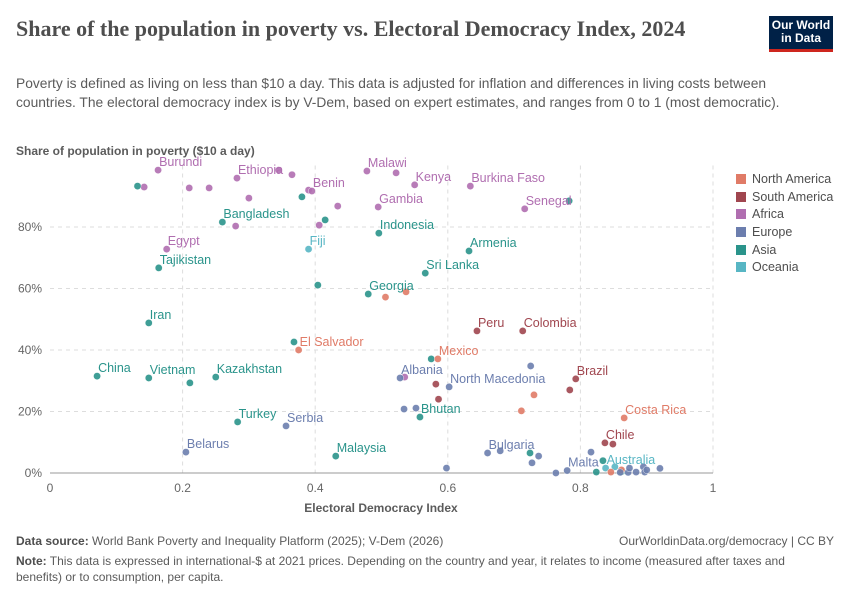 Image resolution: width=850 pixels, height=600 pixels. I want to click on point-label: Bangladesh, so click(256, 214).